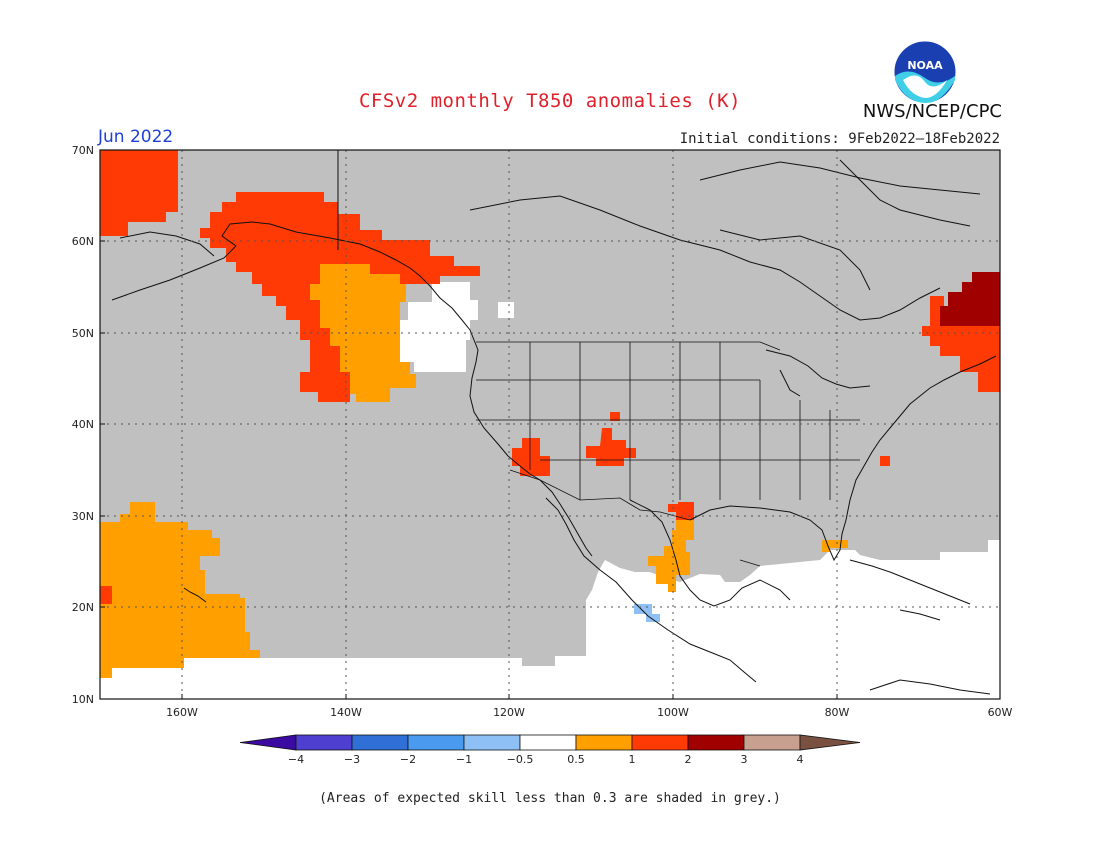 The image size is (1100, 850). Describe the element at coordinates (296, 759) in the screenshot. I see `colorbar-tick-label: −4` at that location.